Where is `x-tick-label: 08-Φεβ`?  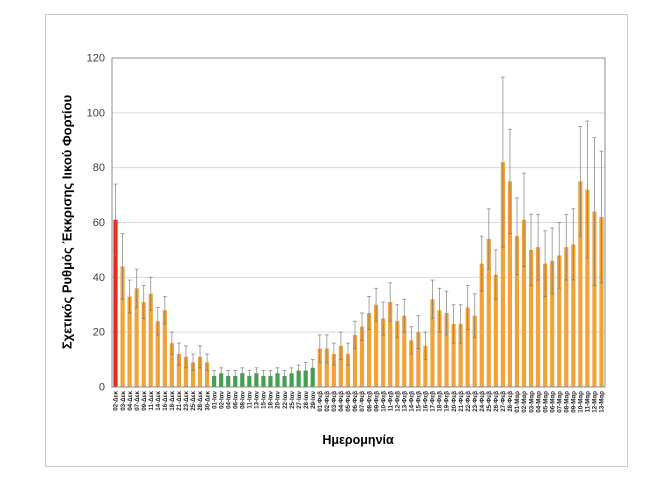
x-tick-label: 08-Φεβ is located at coordinates (369, 401).